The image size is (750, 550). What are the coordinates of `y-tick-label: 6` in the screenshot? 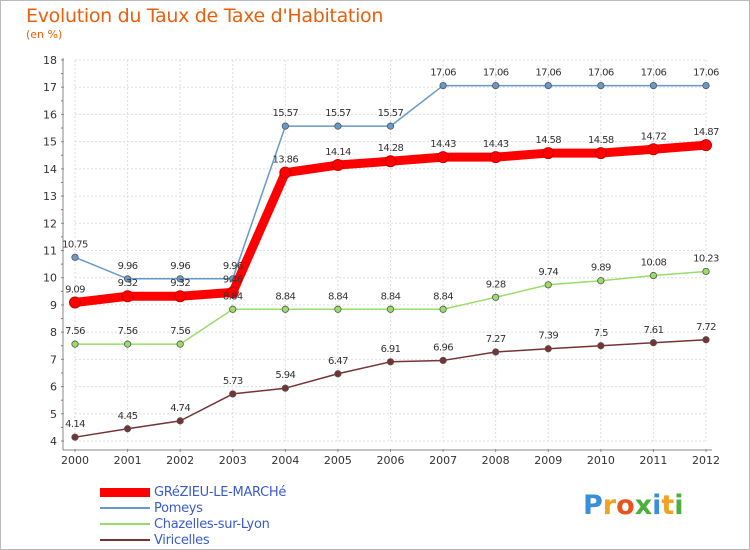 It's located at (53, 387).